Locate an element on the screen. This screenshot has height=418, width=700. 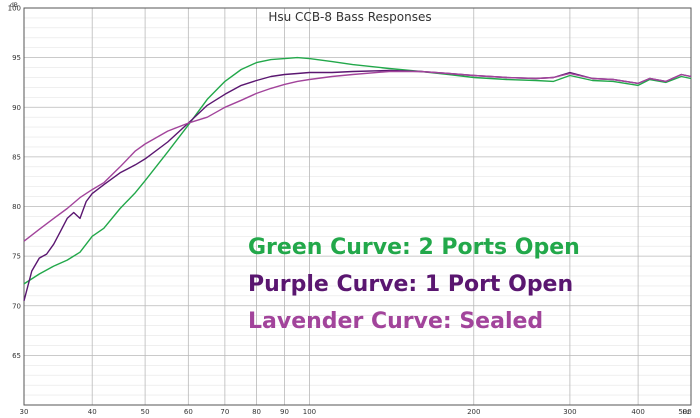
y-tick-label: 75 is located at coordinates (16, 257).